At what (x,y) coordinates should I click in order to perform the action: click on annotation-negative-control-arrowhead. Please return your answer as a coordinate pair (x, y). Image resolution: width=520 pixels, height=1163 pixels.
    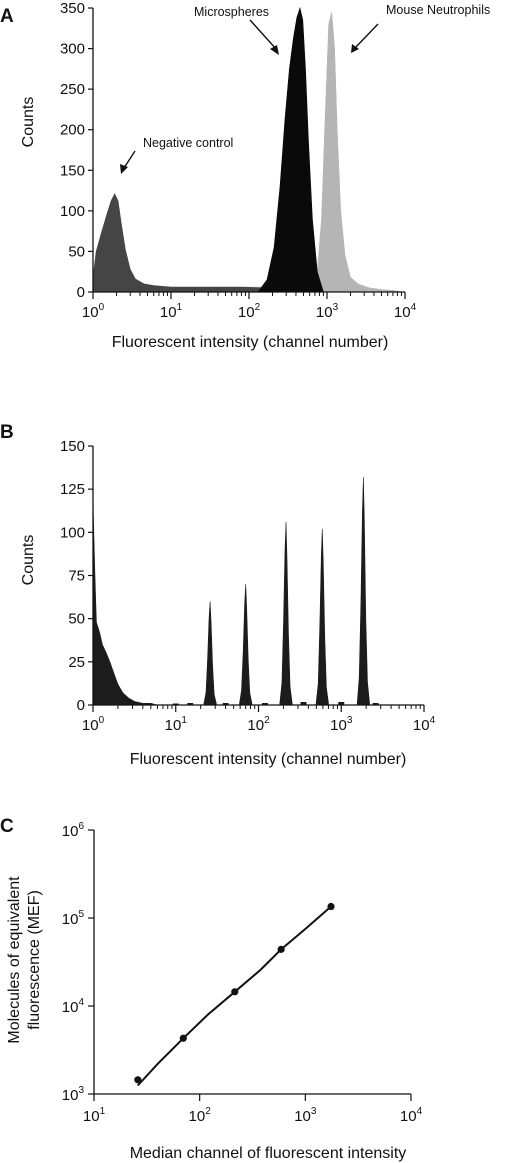
    Looking at the image, I should click on (124, 169).